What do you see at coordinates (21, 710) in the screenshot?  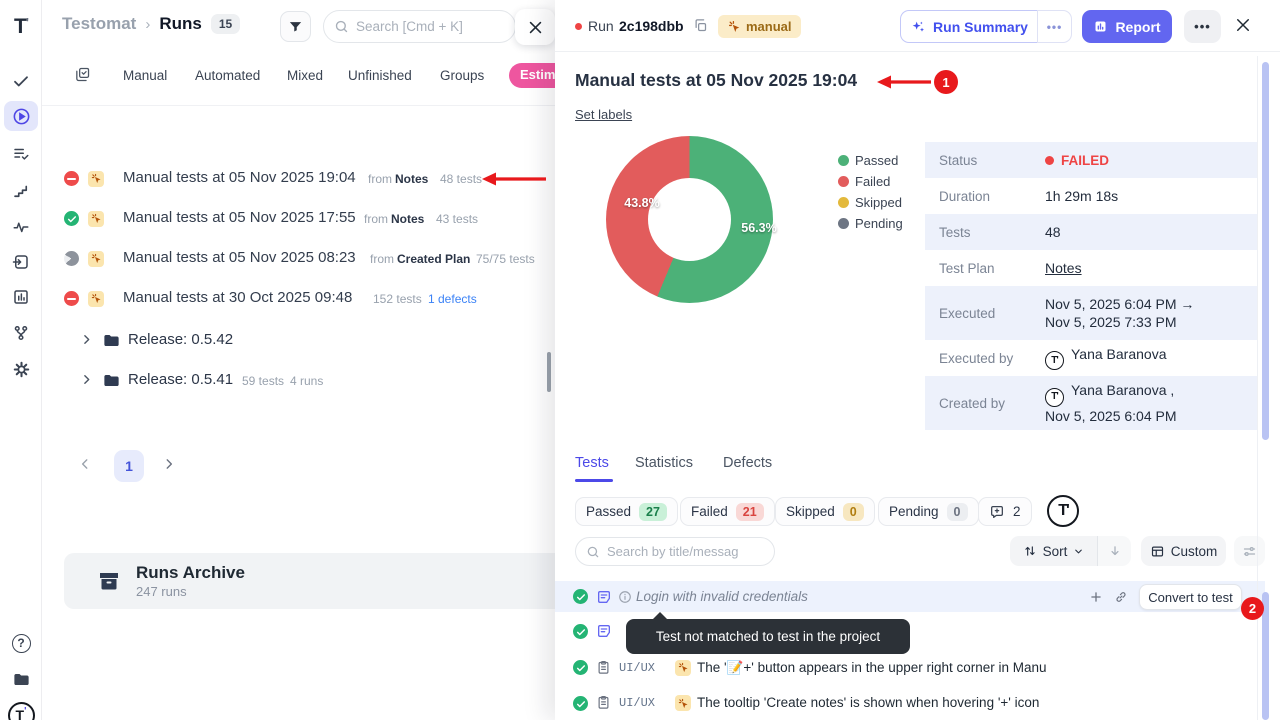 I see `rail-user-avatar: T` at bounding box center [21, 710].